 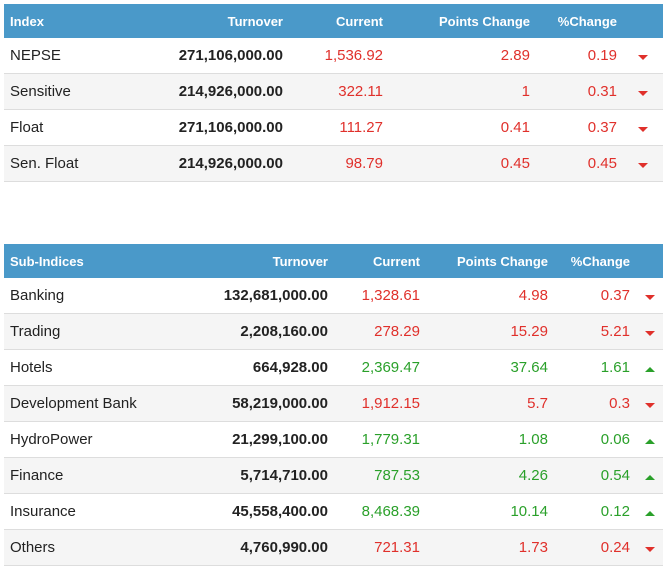 I want to click on current-value-cell: 1,779.31, so click(x=380, y=439).